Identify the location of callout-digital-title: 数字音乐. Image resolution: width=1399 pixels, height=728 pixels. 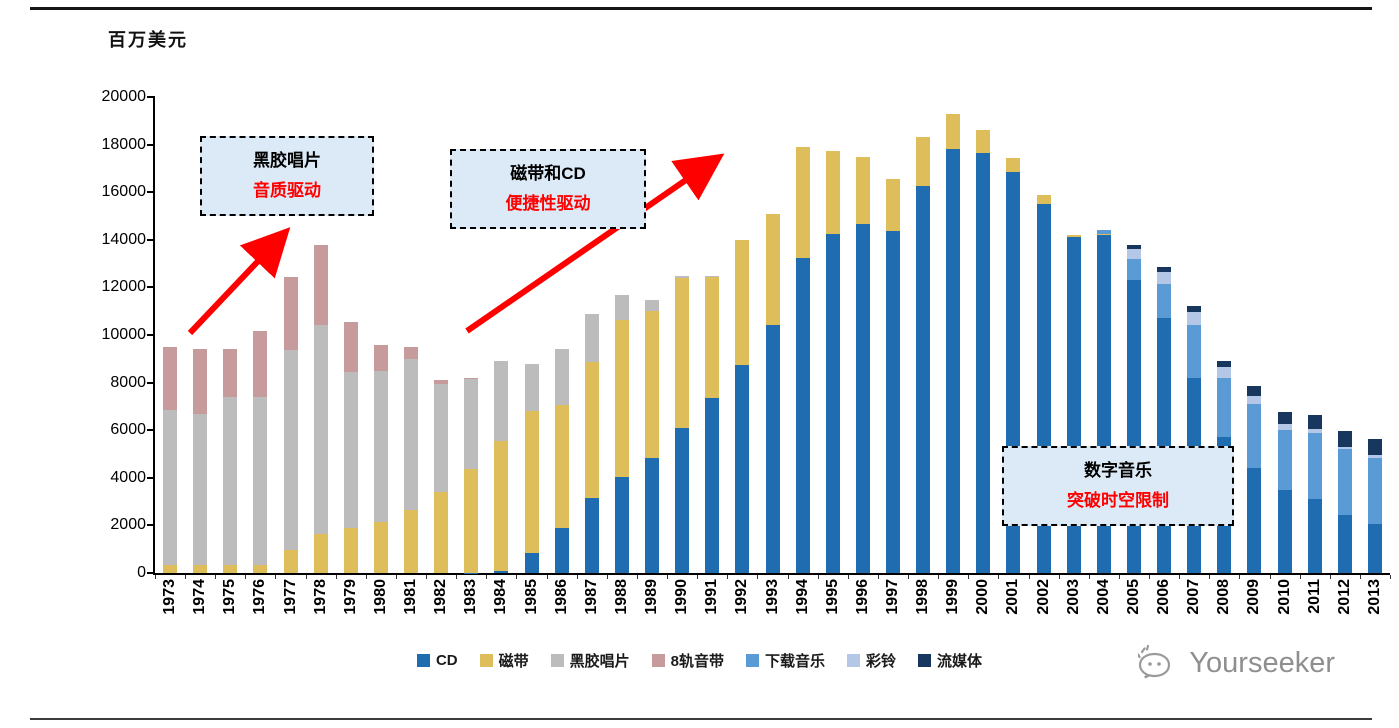
(1118, 470).